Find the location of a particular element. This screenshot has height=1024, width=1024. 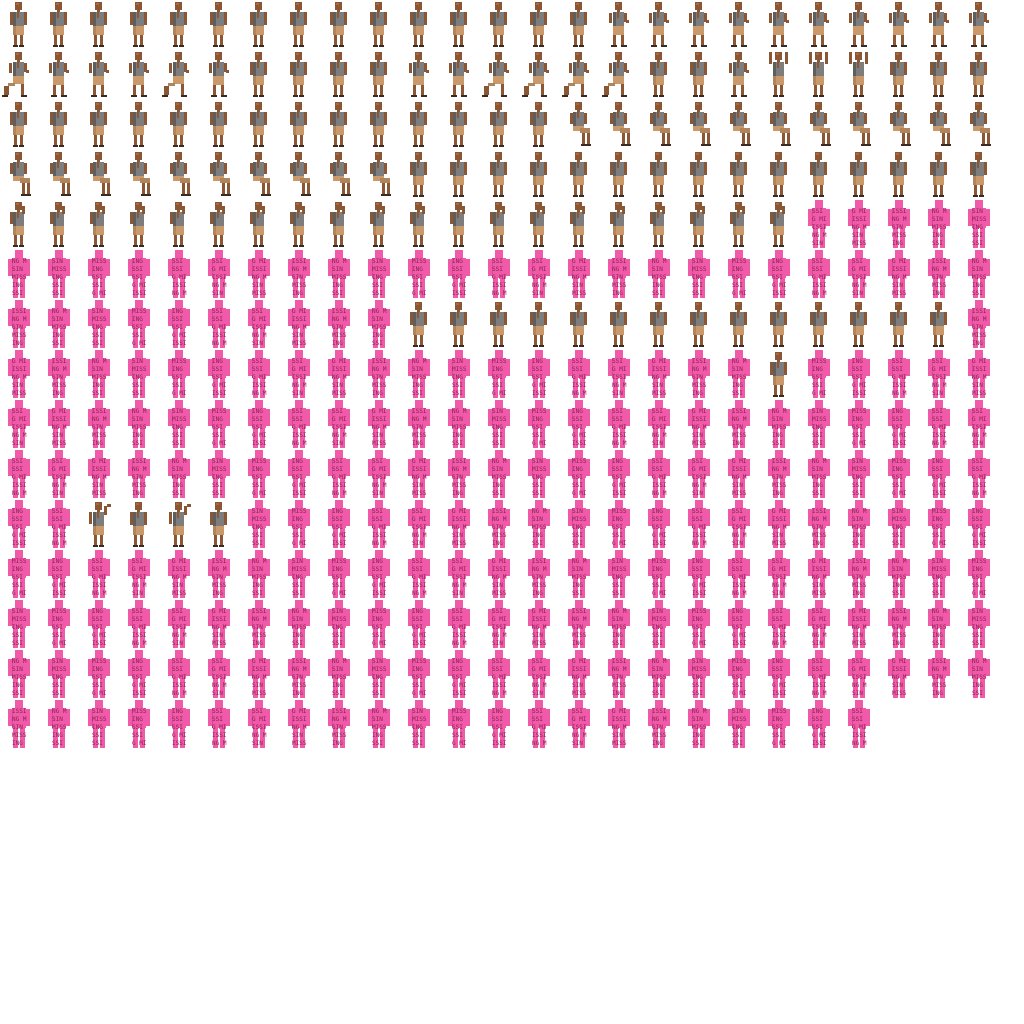

character-frame-phone is located at coordinates (340, 225).